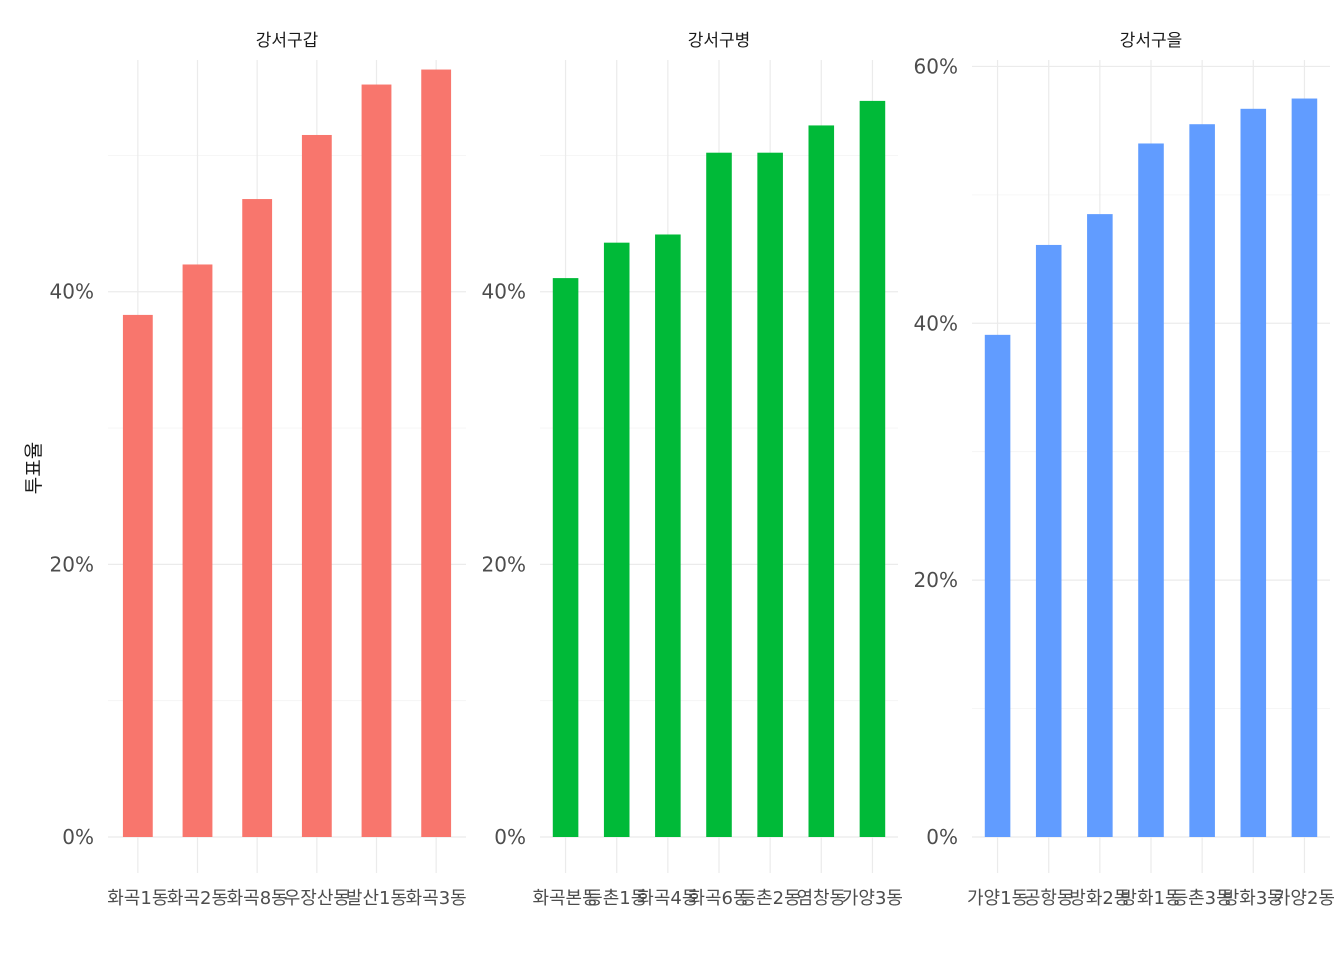 This screenshot has height=960, width=1344. I want to click on panel-title: 강서구병, so click(719, 41).